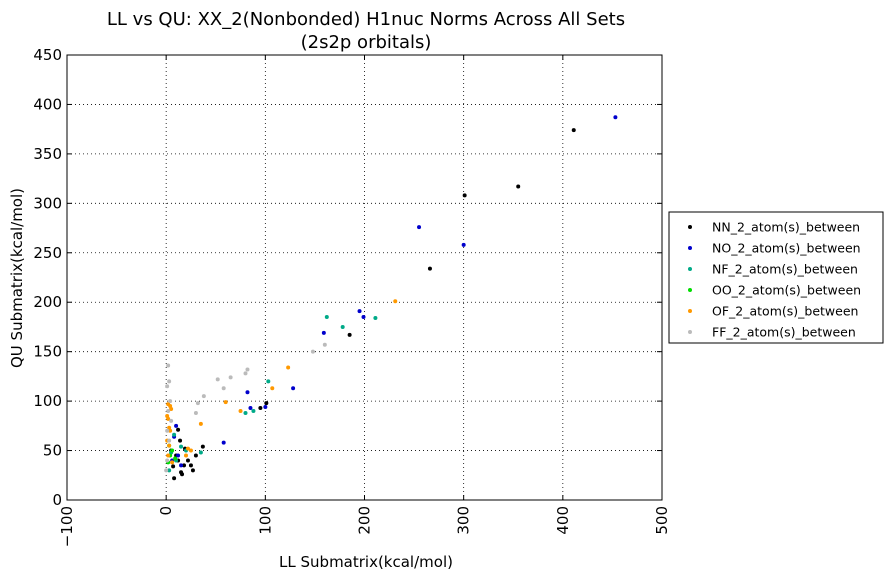  Describe the element at coordinates (786, 290) in the screenshot. I see `legend-entry-label: OO_2_atom(s)_between` at that location.